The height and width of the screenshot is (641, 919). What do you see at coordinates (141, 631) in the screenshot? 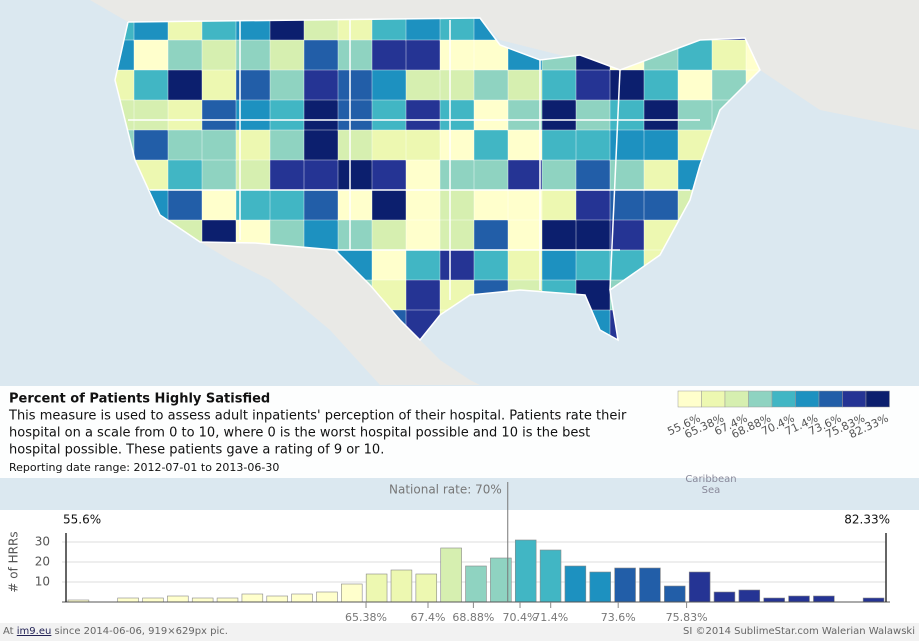
I see `footer-suffix: since 2014-06-06, 919×629px pic.` at bounding box center [141, 631].